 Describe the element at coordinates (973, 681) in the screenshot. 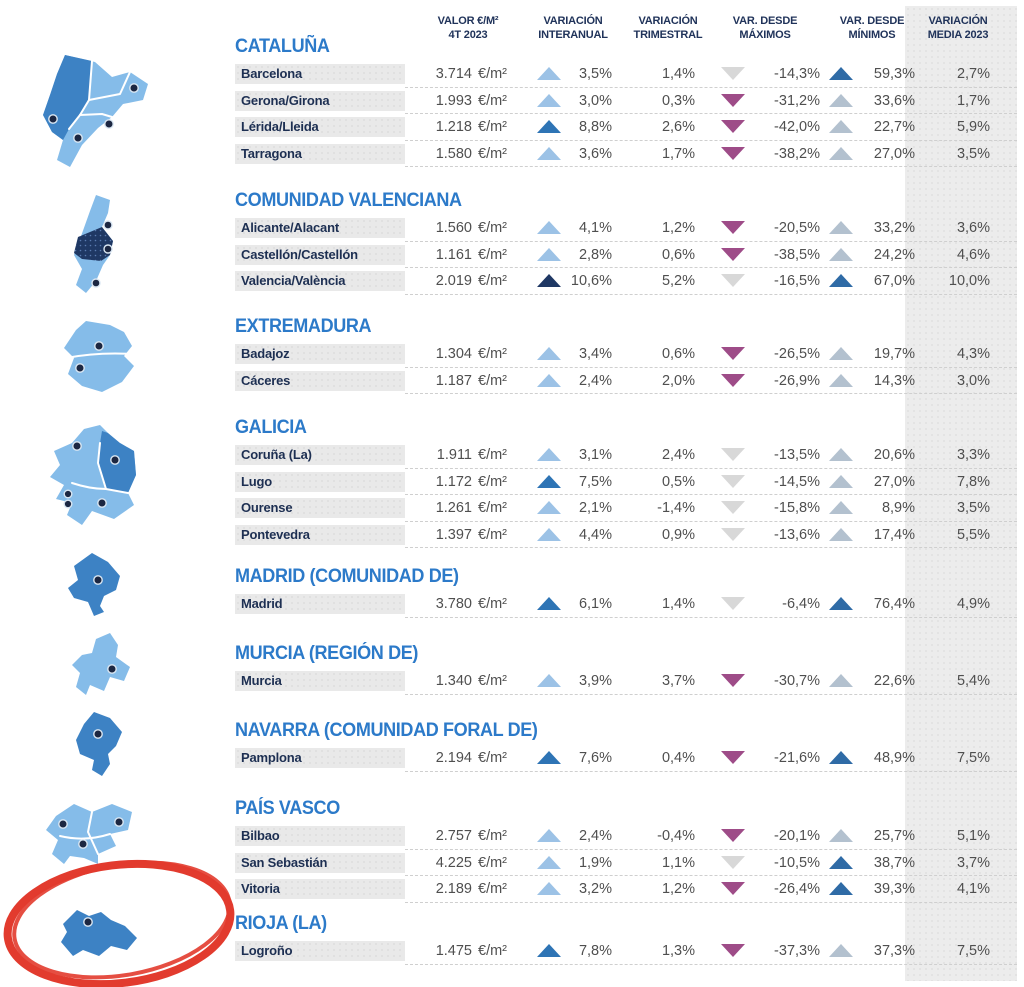

I see `media-2023-value: 5,4%` at that location.